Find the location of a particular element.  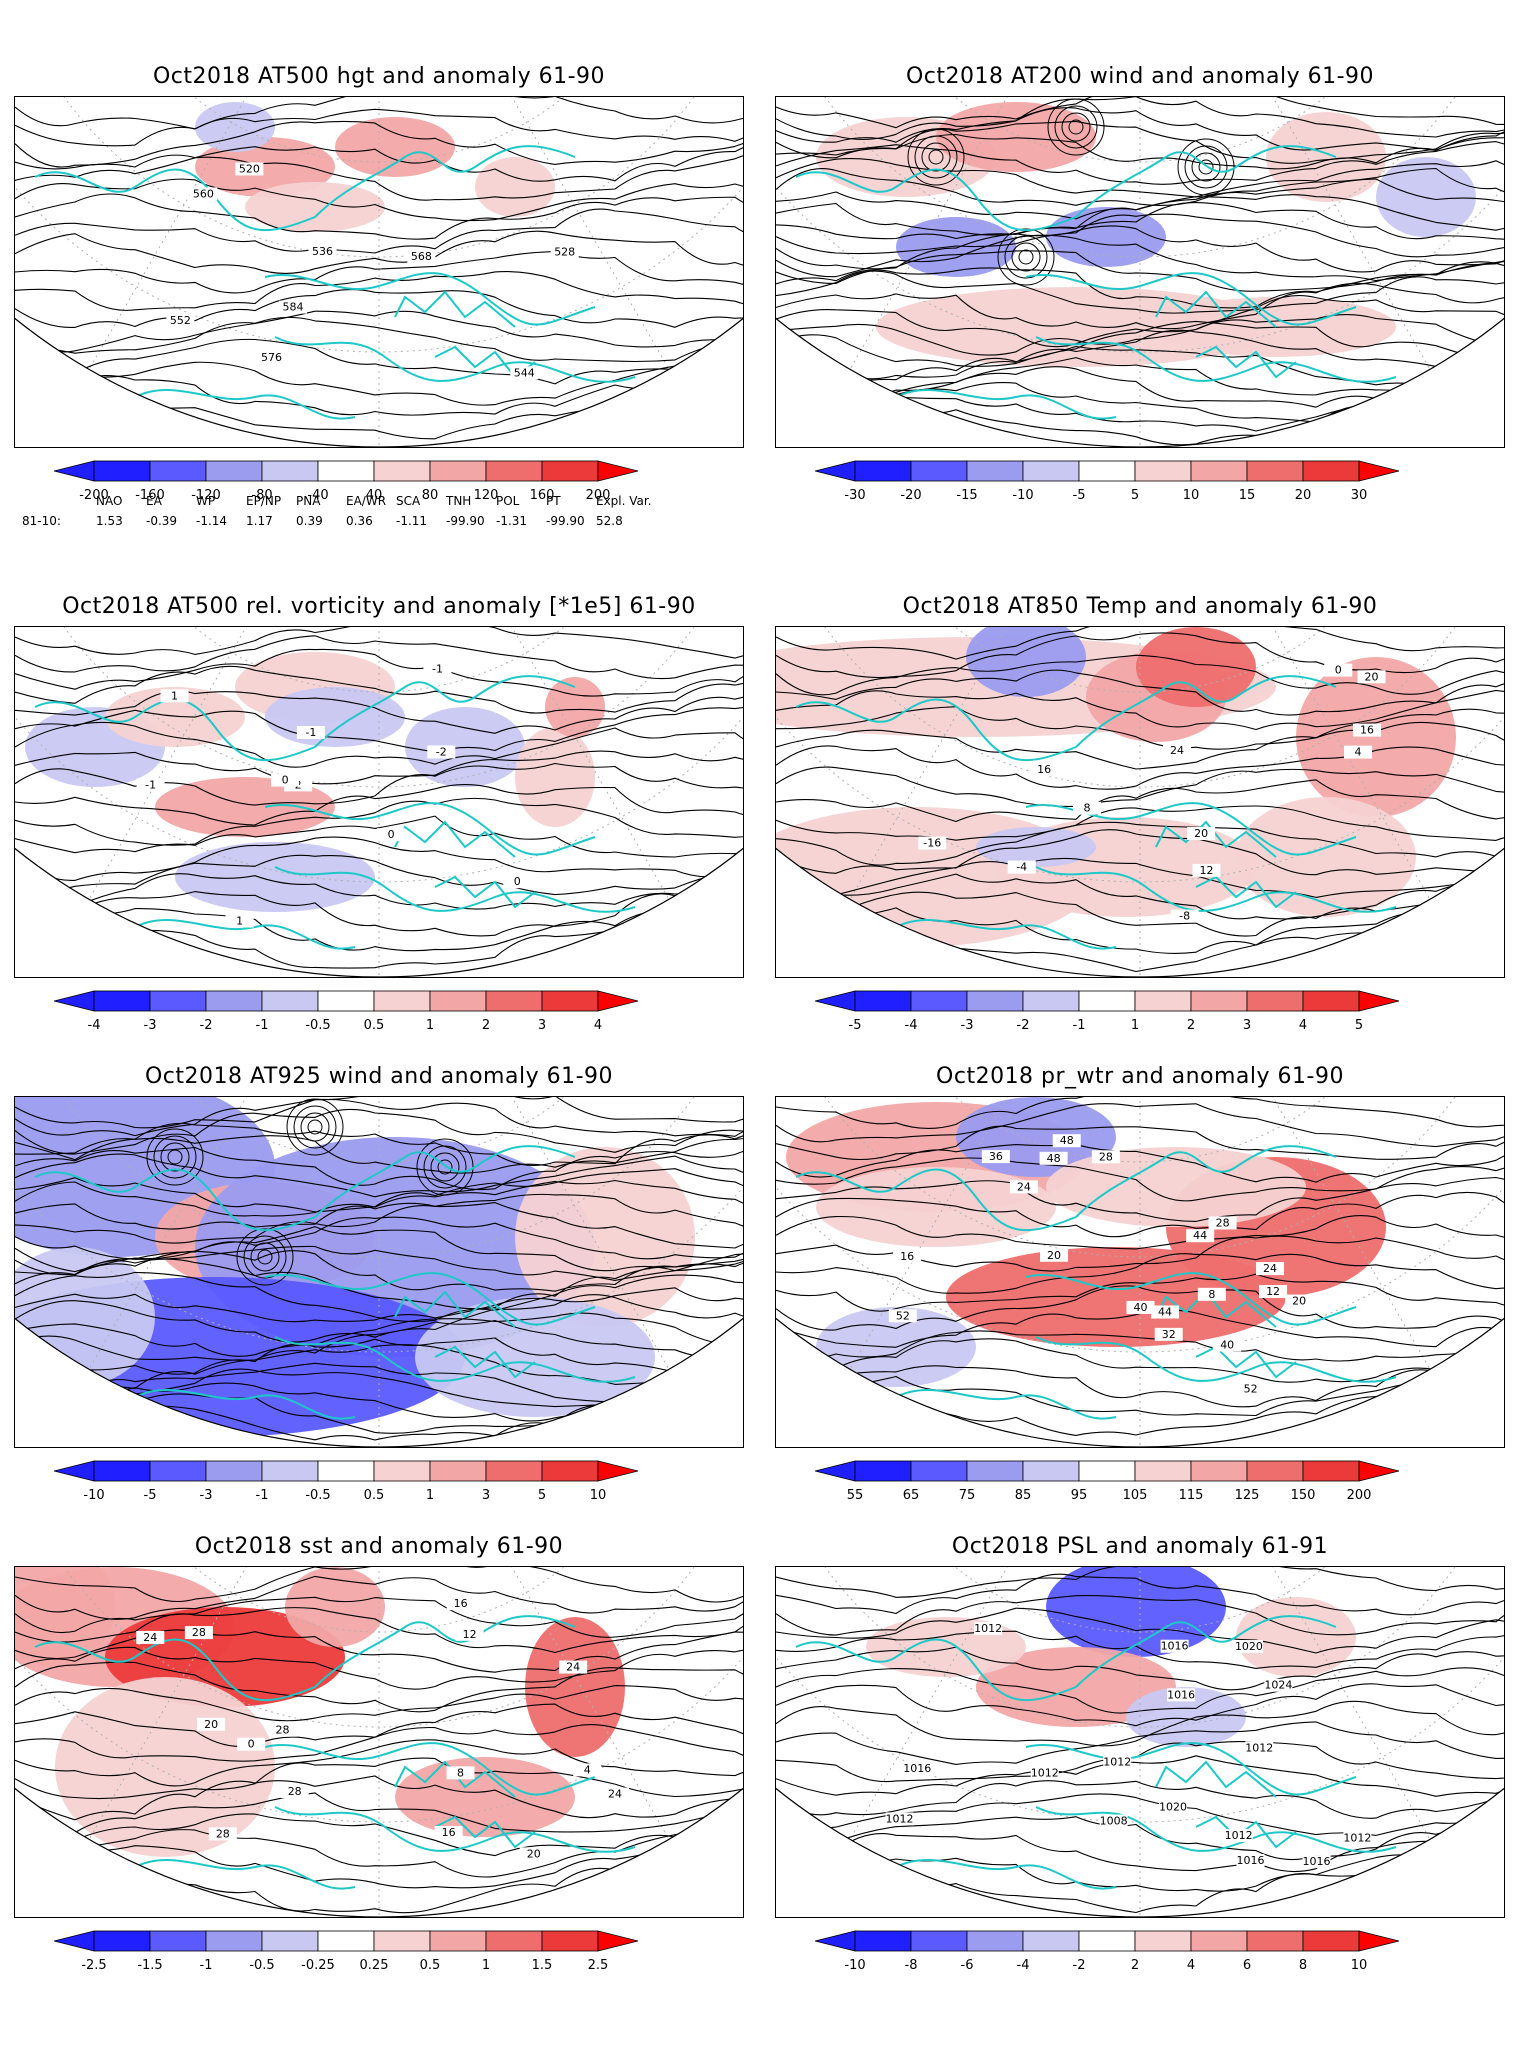

index-header: EA/WR is located at coordinates (366, 501).